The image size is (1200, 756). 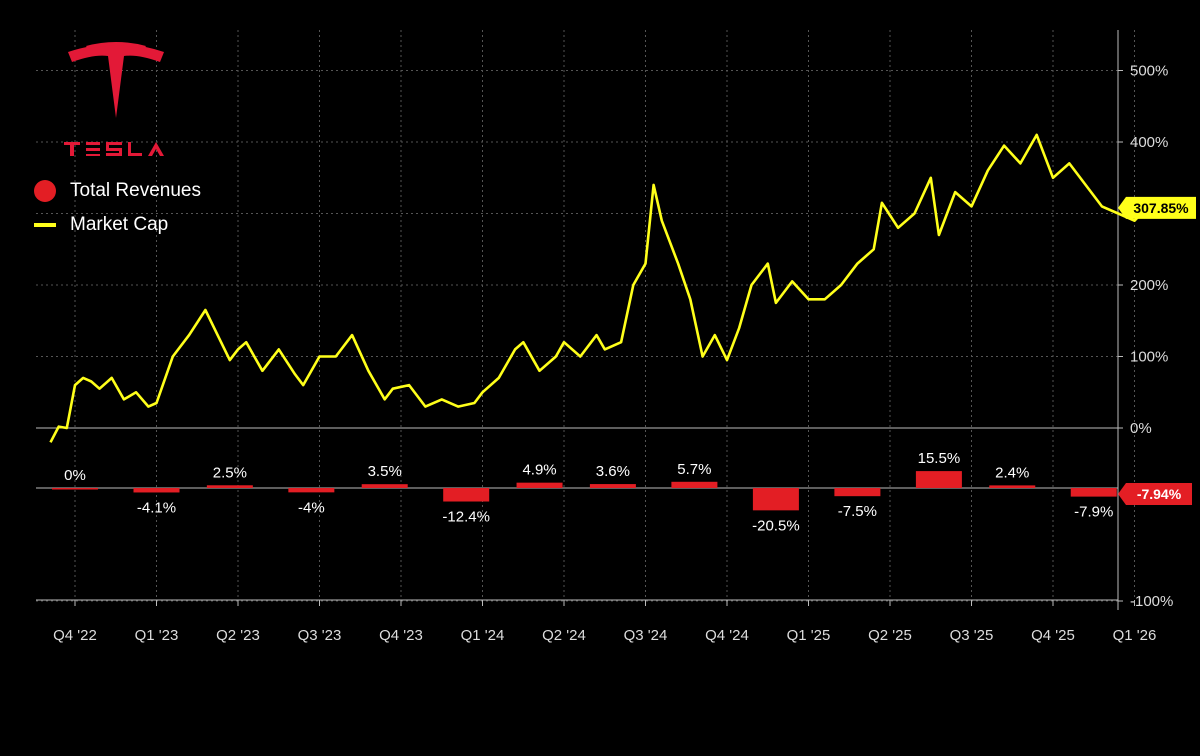 I want to click on y-axis-ticks: 500% 400% 200% 100% 0% -100%, so click(x=1145, y=336).